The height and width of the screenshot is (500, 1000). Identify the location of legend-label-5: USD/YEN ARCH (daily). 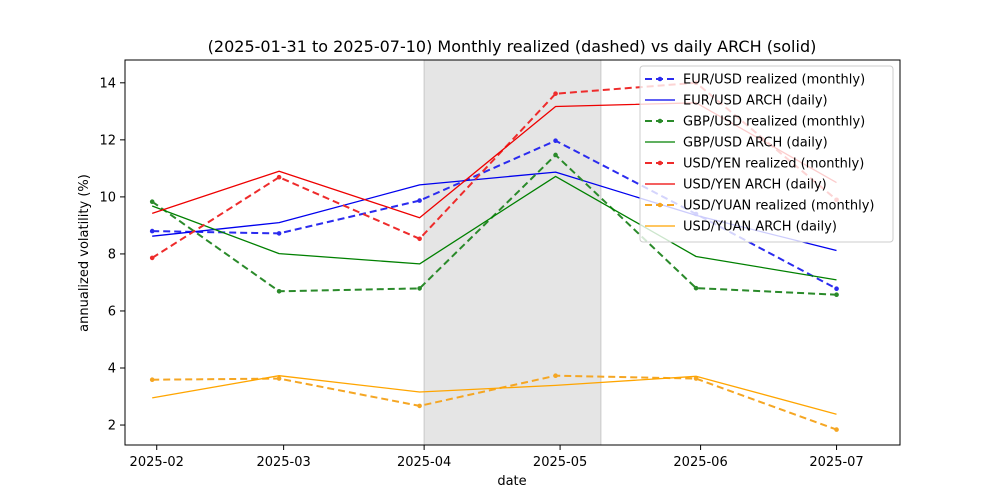
(755, 185).